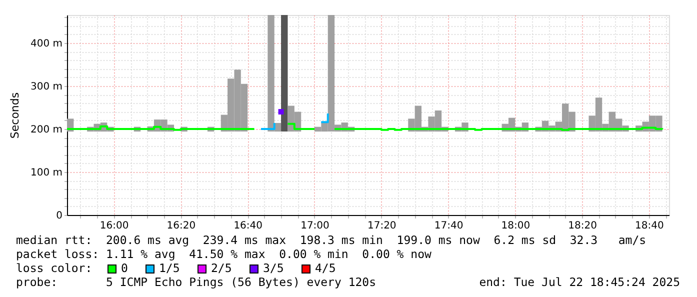 This screenshot has width=697, height=297. Describe the element at coordinates (46, 44) in the screenshot. I see `y-tick-label: 400 m` at that location.